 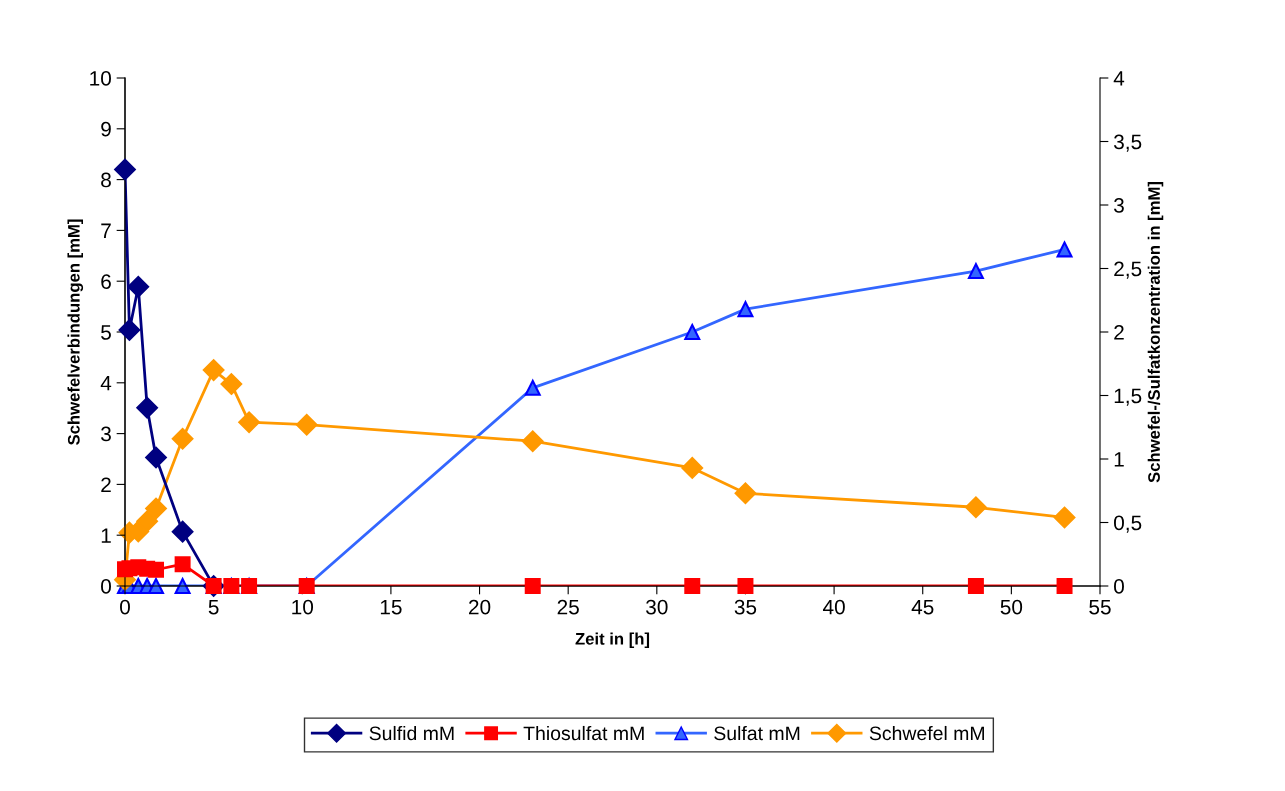 I want to click on x-tick-label: 10, so click(x=303, y=607).